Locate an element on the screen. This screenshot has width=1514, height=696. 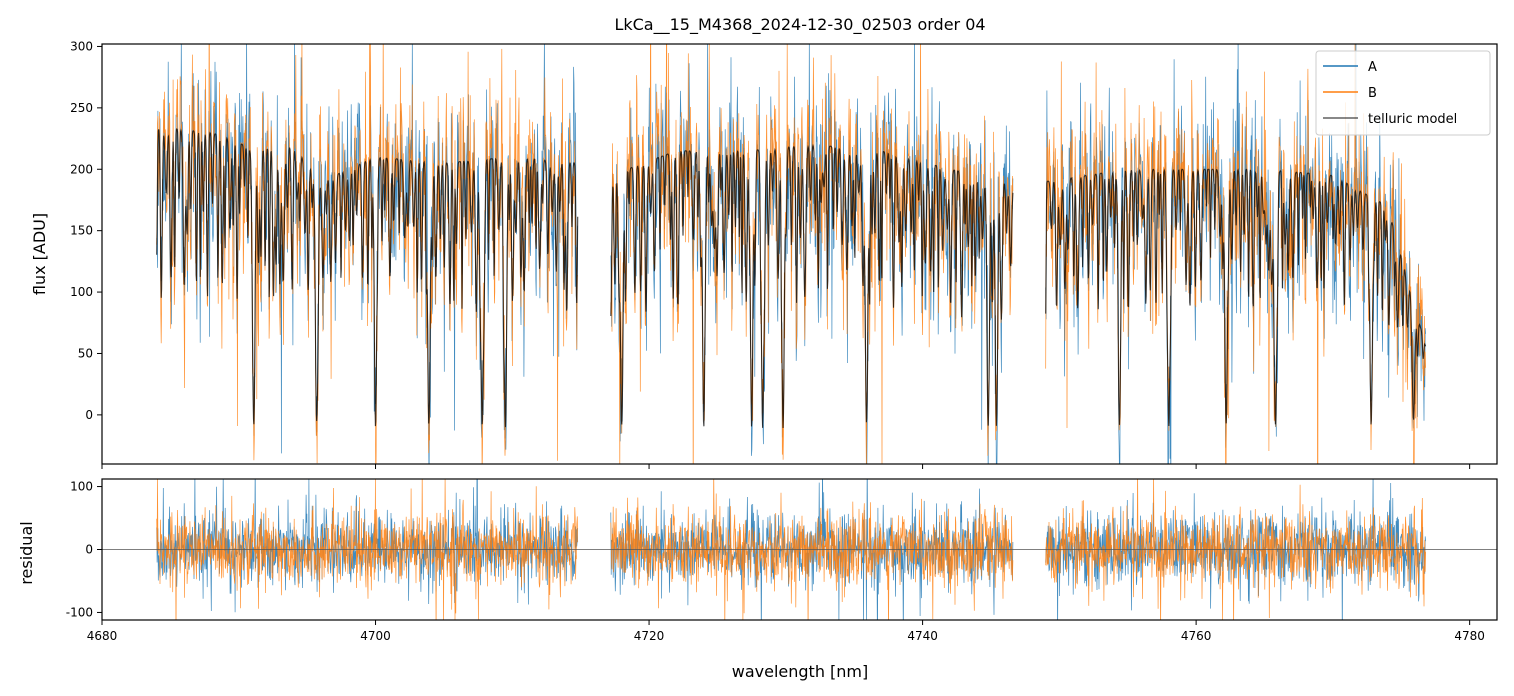
legend-label: B is located at coordinates (1372, 93).